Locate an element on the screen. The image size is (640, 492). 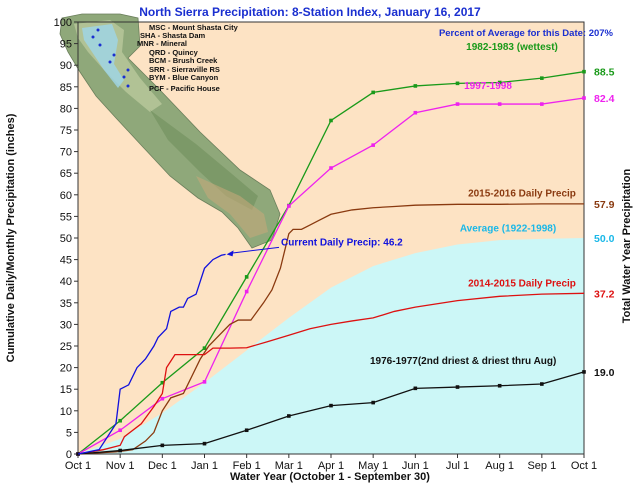
y-tick-label: 45 is located at coordinates (66, 261).